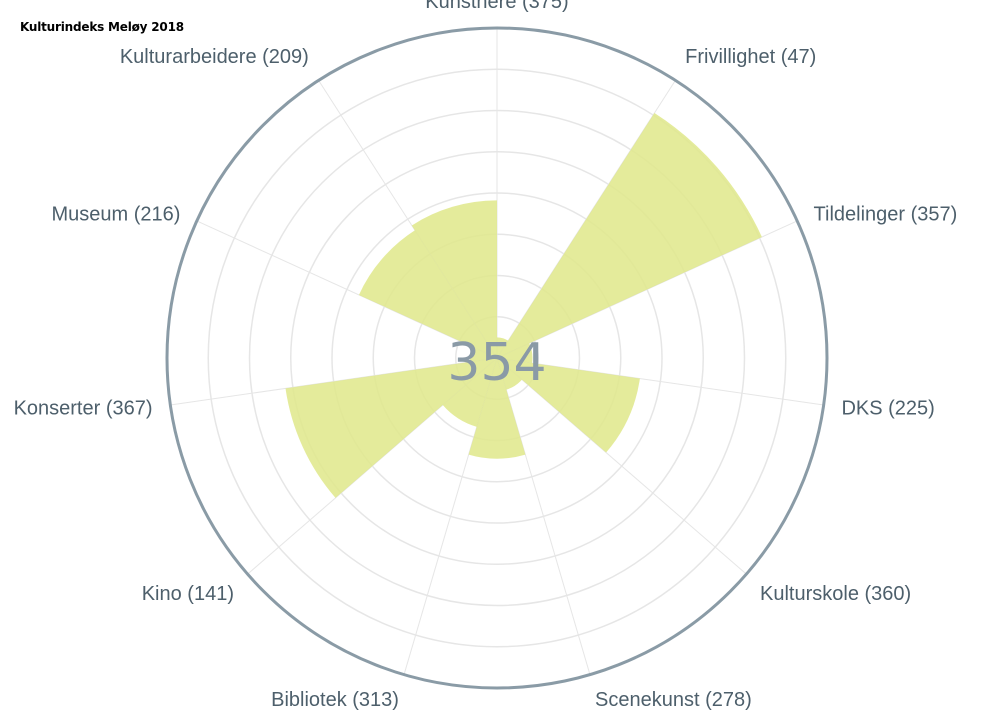 This screenshot has width=991, height=713. I want to click on bar-dks, so click(568, 405).